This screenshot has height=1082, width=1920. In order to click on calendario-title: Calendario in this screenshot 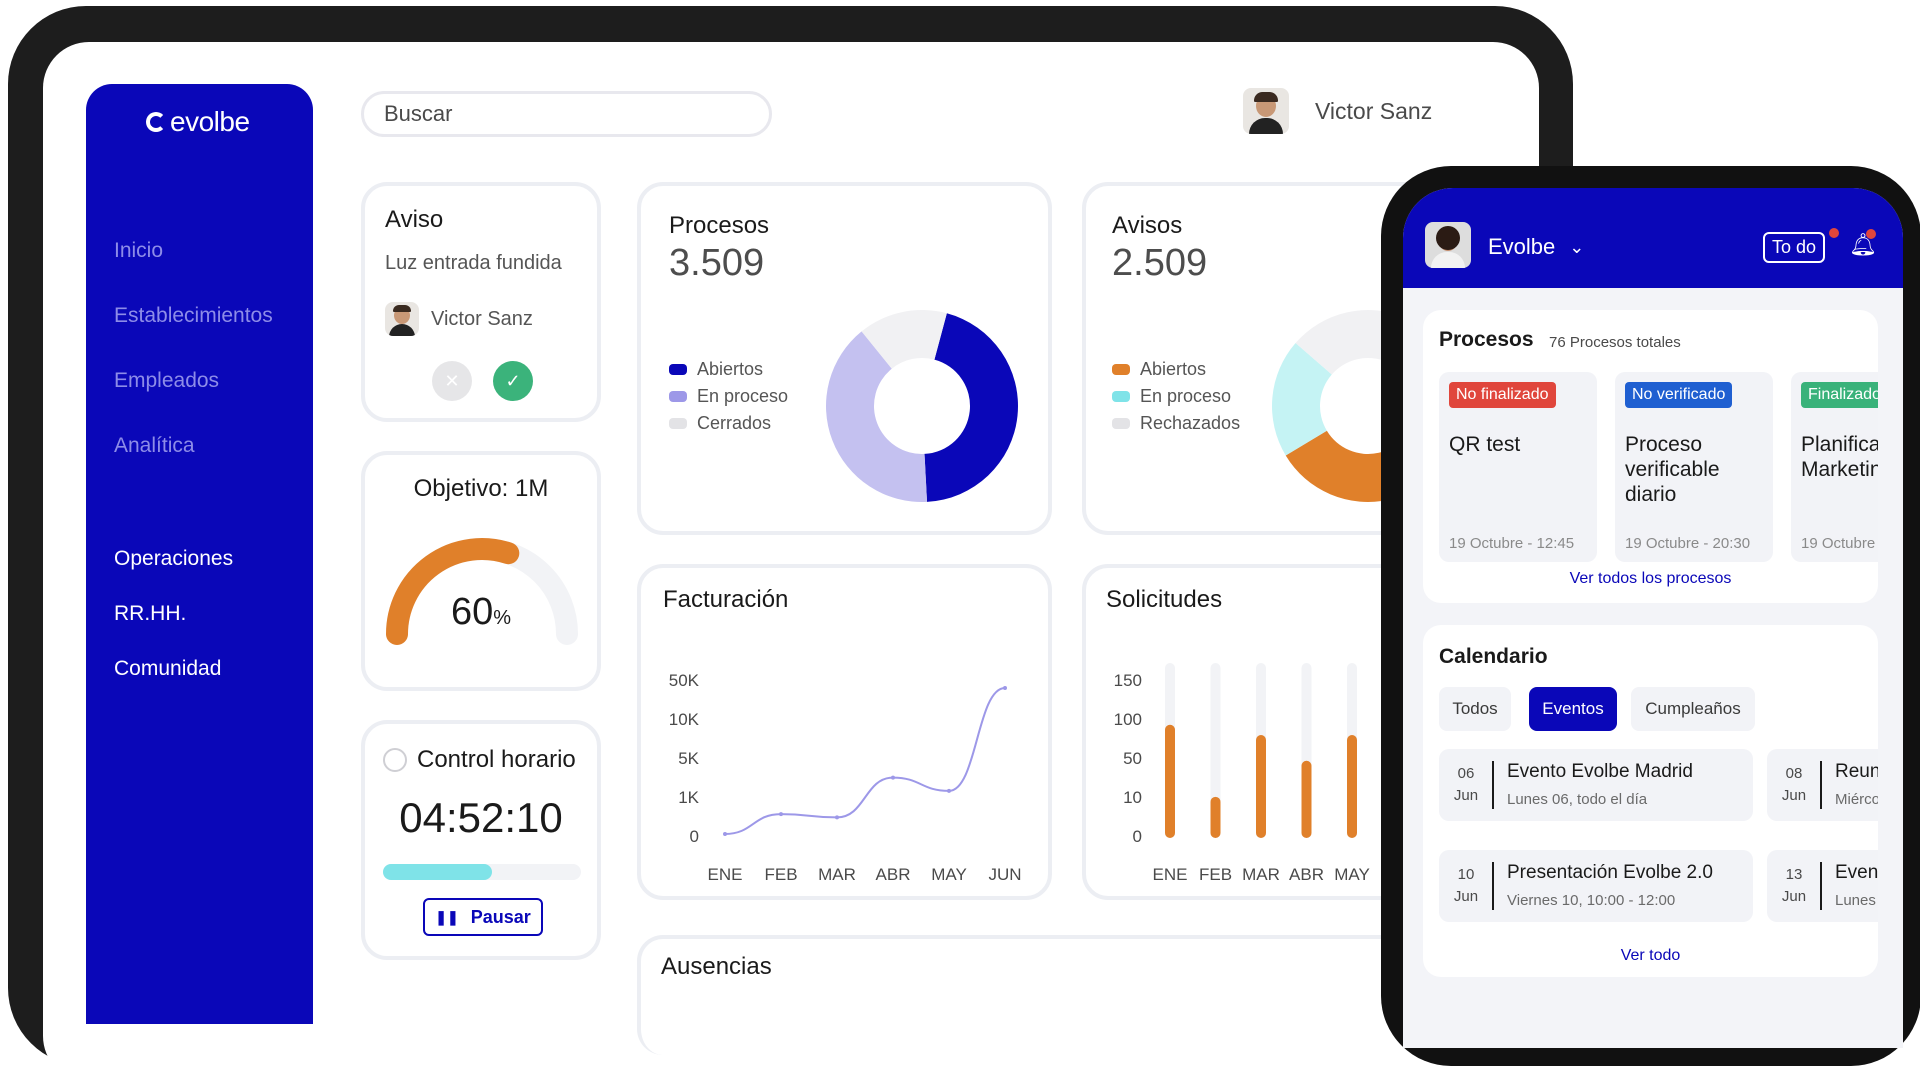, I will do `click(1493, 656)`.